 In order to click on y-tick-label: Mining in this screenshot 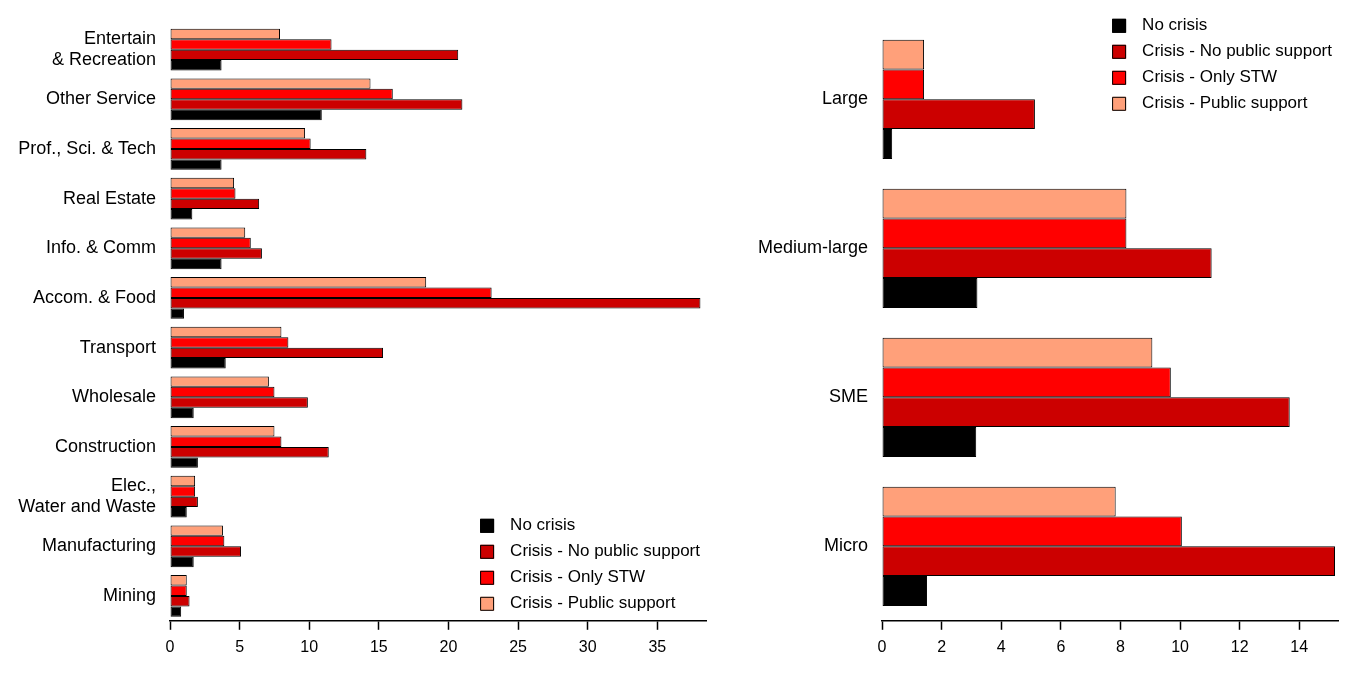, I will do `click(130, 594)`.